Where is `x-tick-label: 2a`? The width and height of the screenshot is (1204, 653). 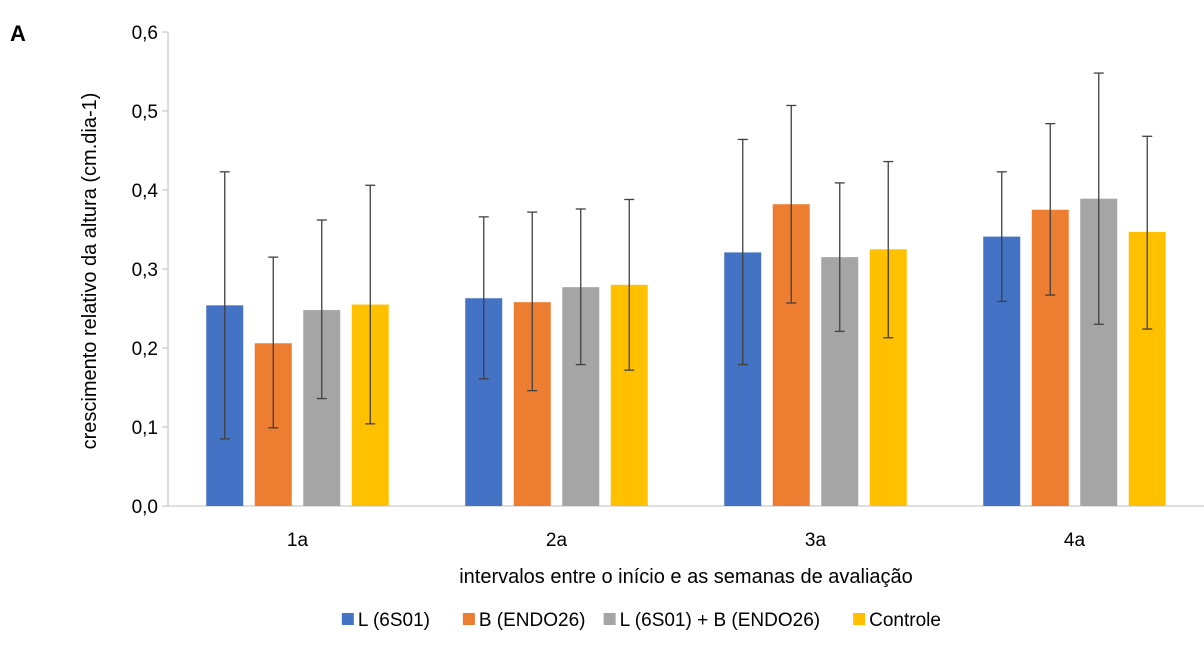 x-tick-label: 2a is located at coordinates (557, 540).